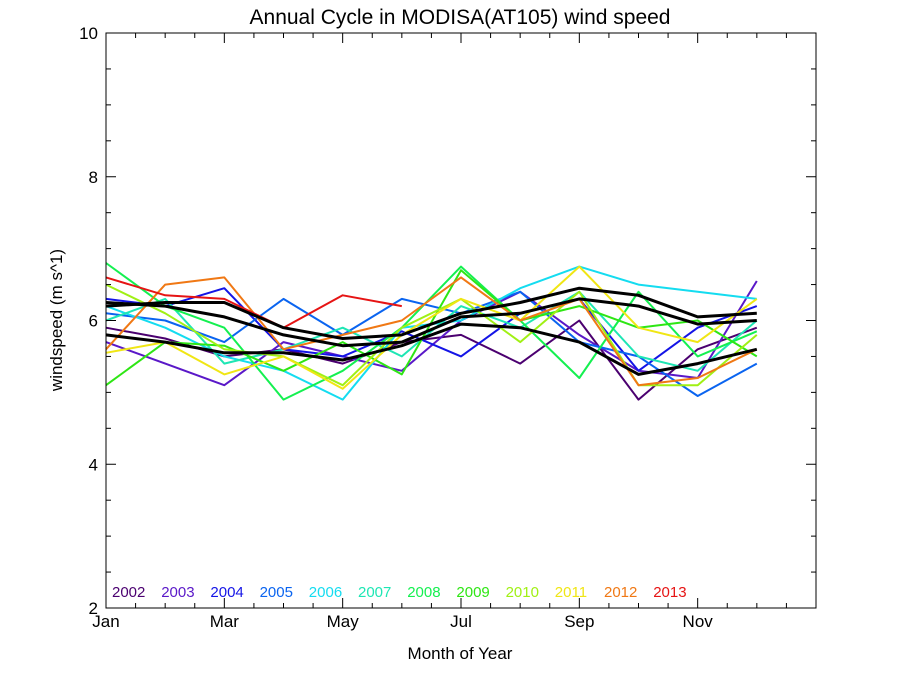 The height and width of the screenshot is (675, 900). I want to click on x-tick-label: Nov, so click(698, 621).